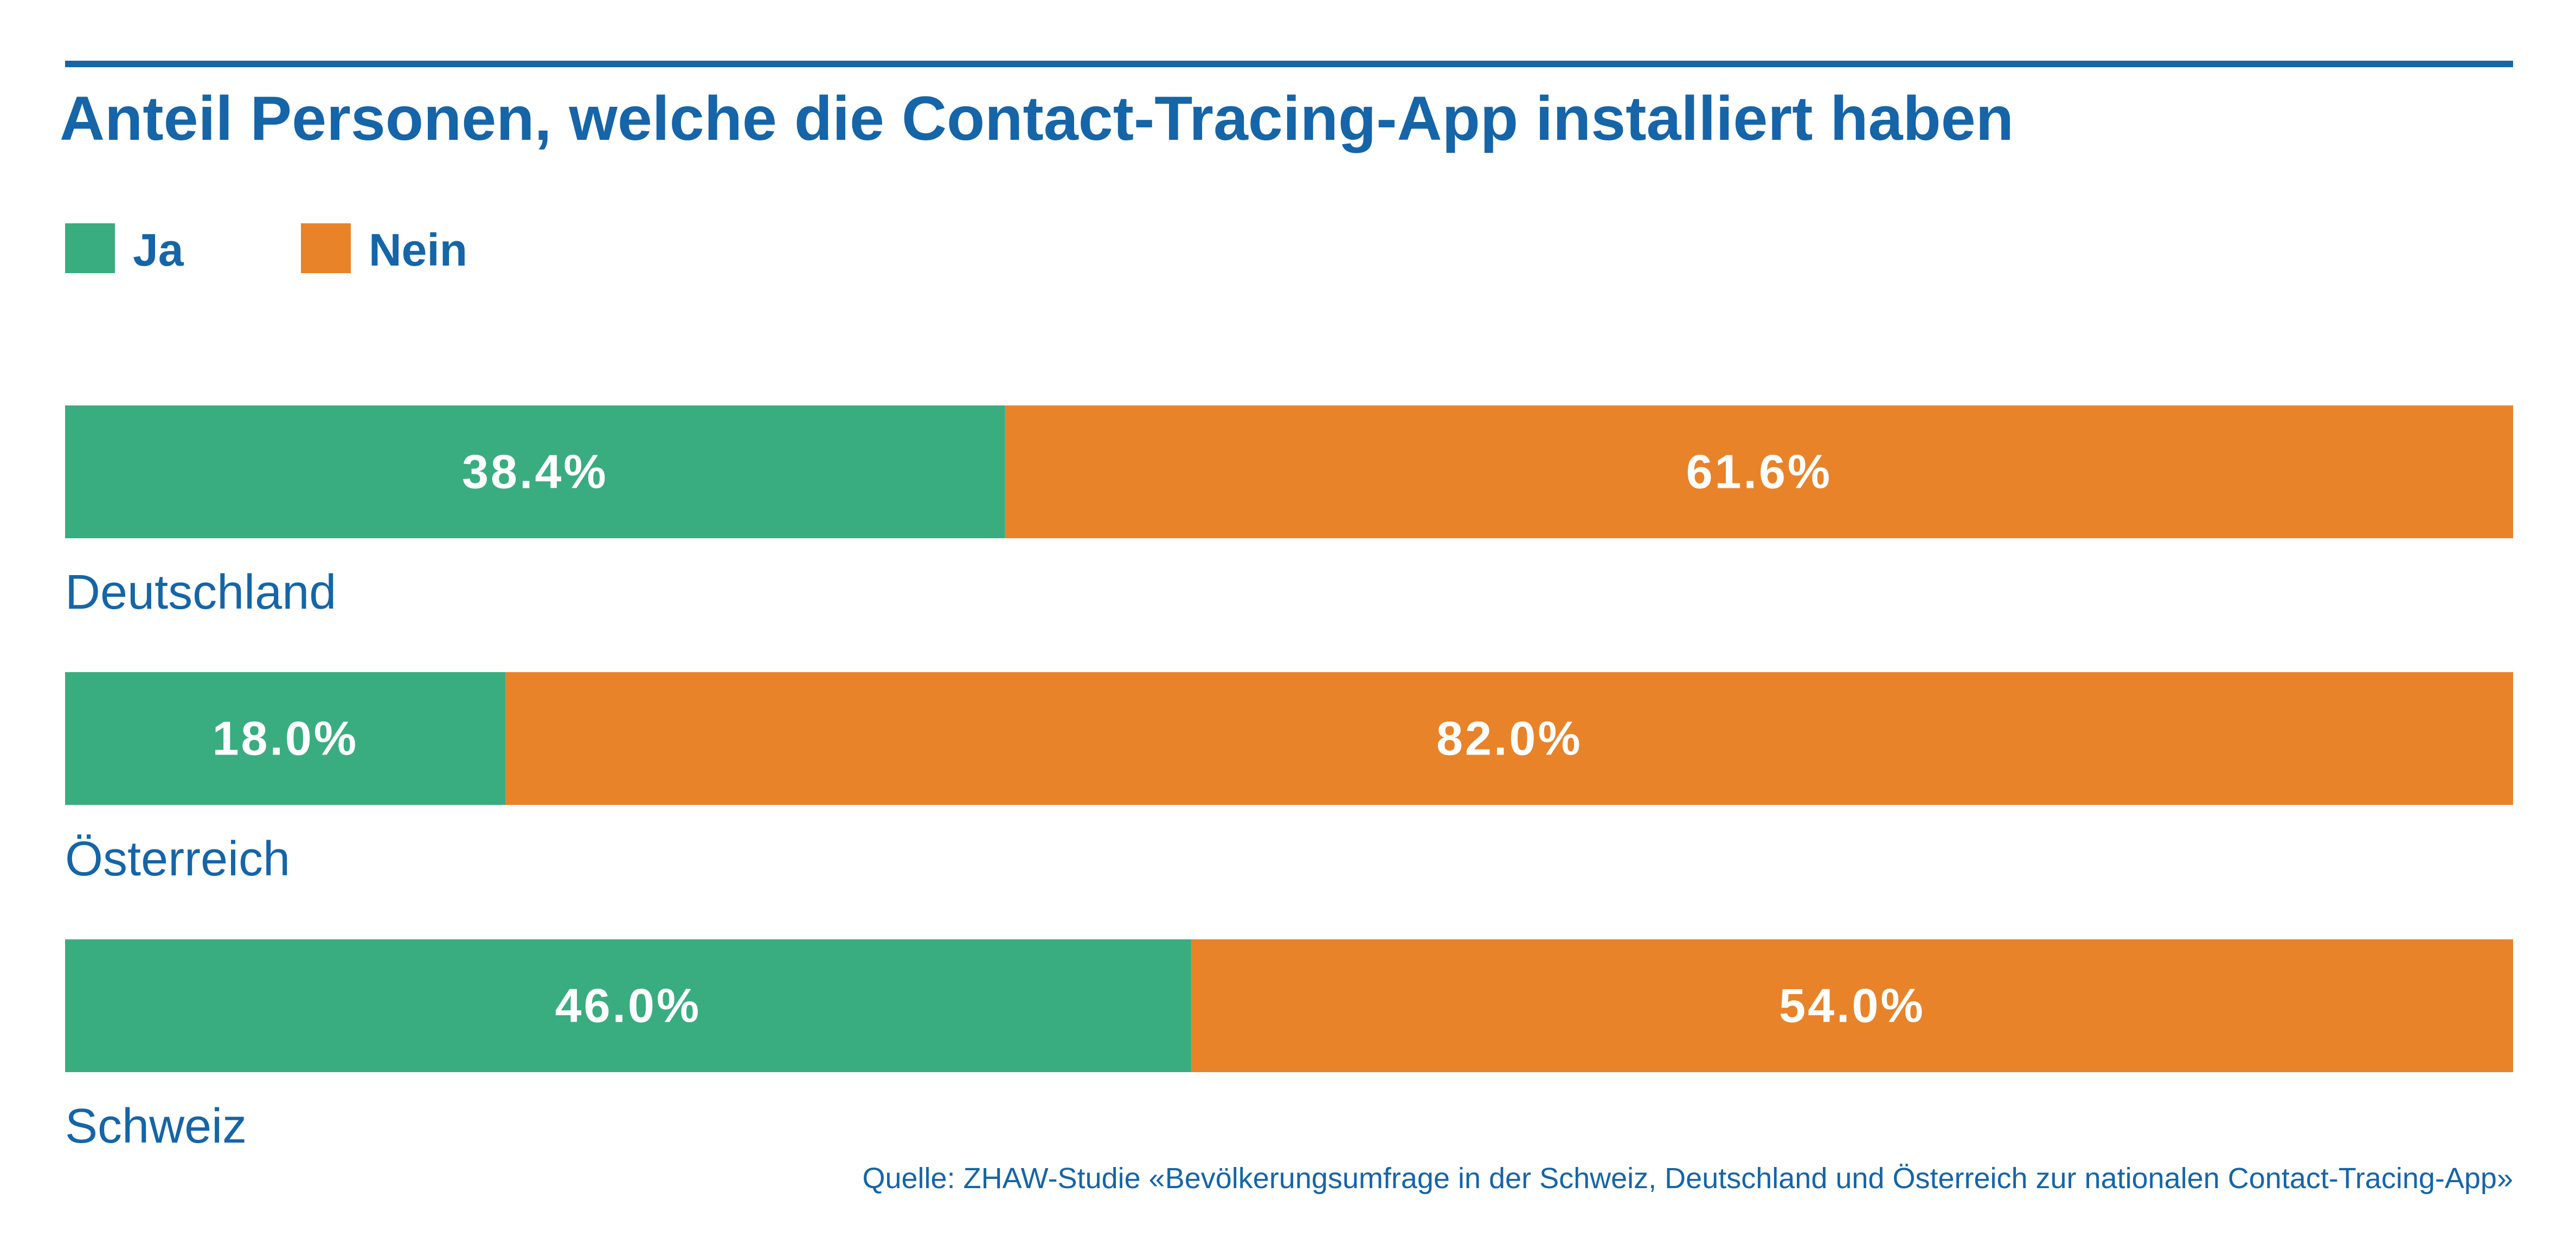 The height and width of the screenshot is (1238, 2576). I want to click on data-label-ja-3: 46.0%, so click(628, 1006).